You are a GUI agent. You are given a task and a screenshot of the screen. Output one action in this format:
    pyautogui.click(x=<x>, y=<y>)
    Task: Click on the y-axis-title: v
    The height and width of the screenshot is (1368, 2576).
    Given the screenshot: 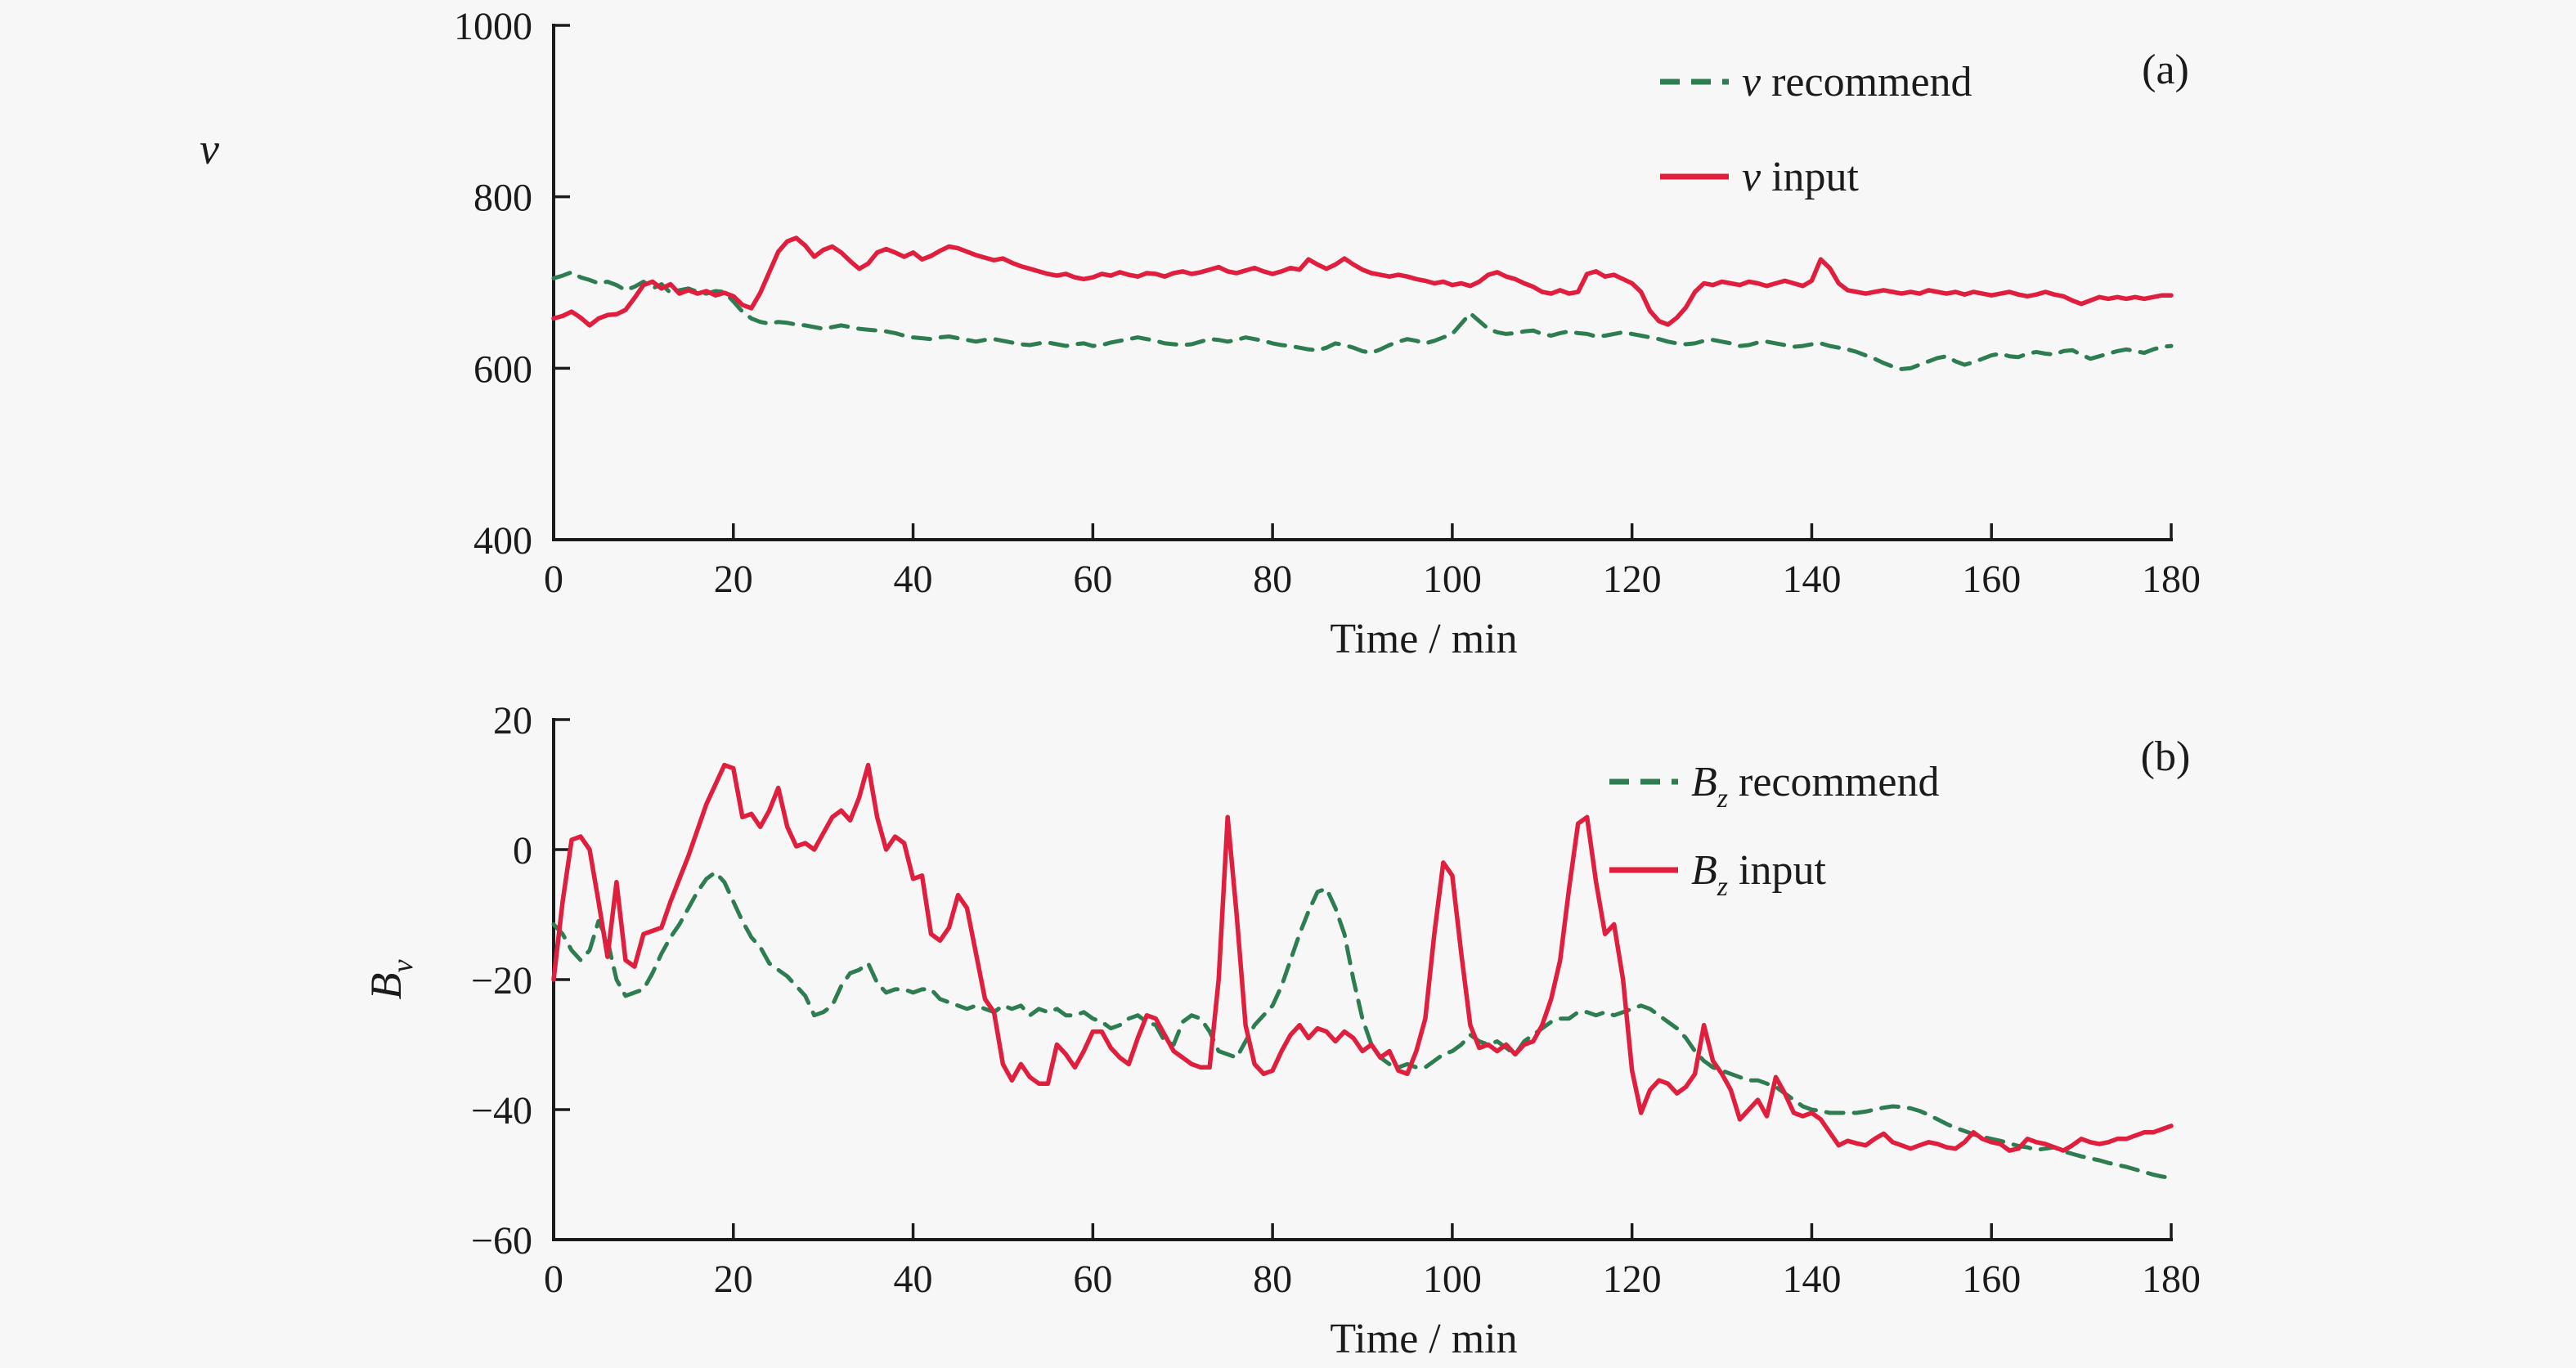 What is the action you would take?
    pyautogui.click(x=210, y=148)
    